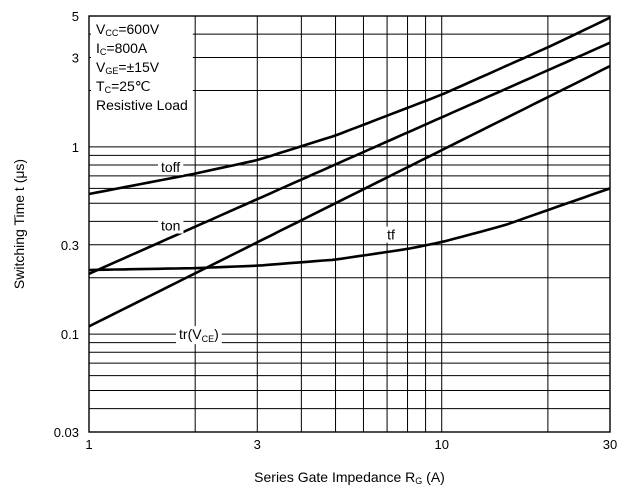 The height and width of the screenshot is (496, 625). I want to click on x-tick-label: 10, so click(441, 444).